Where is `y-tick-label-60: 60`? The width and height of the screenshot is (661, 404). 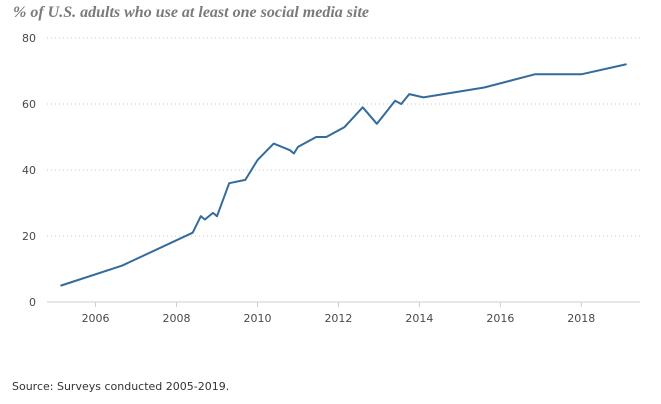 y-tick-label-60: 60 is located at coordinates (29, 104).